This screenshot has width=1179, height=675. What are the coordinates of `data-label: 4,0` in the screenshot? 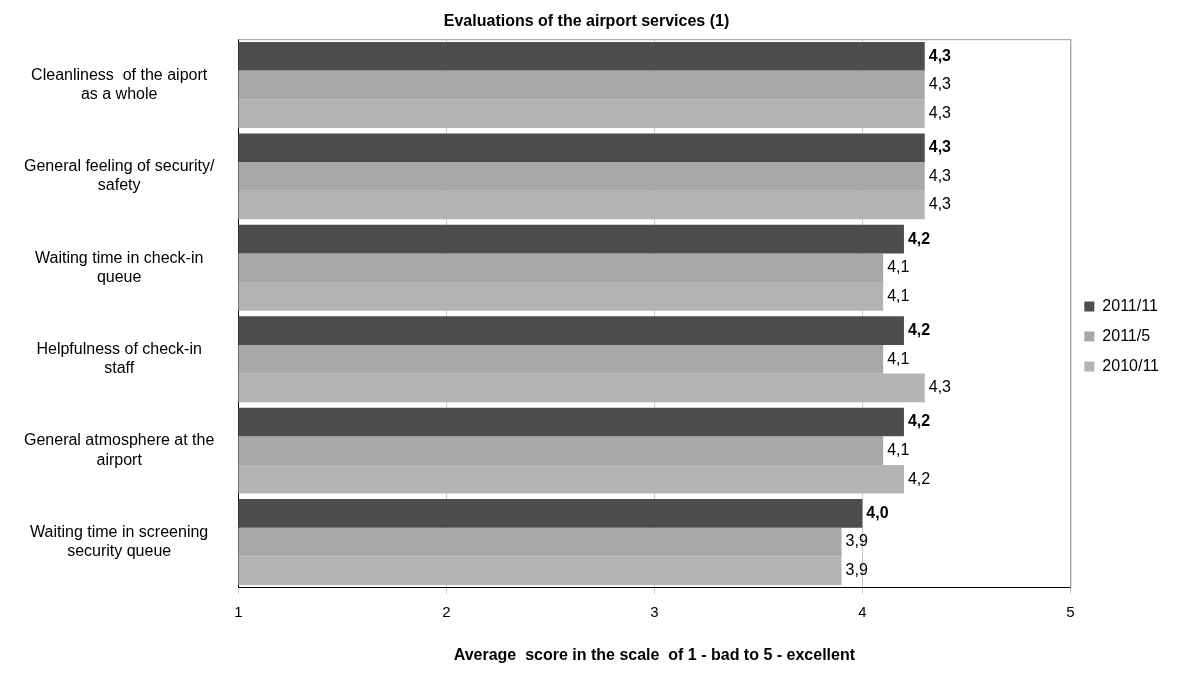 It's located at (877, 512).